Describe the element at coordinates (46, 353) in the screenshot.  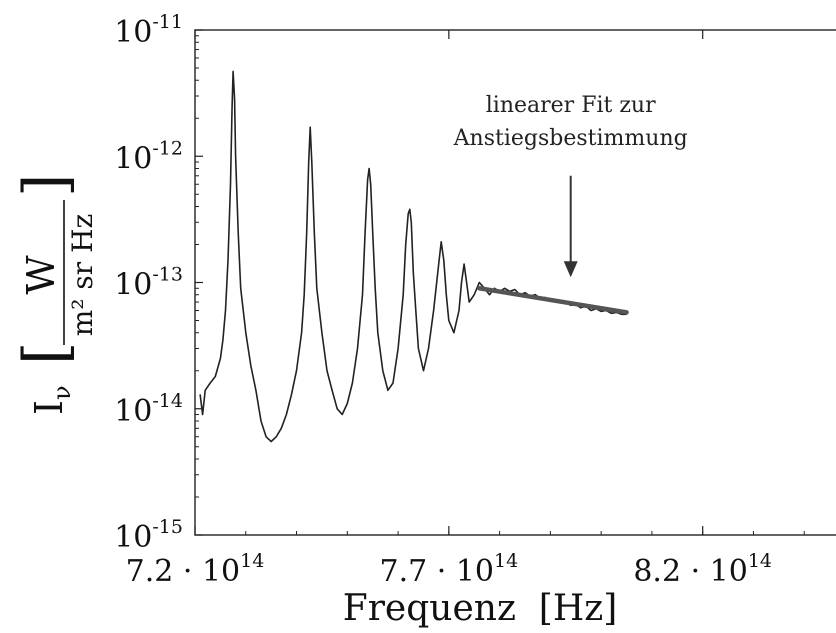
I see `y-axis-bracket-left: [` at that location.